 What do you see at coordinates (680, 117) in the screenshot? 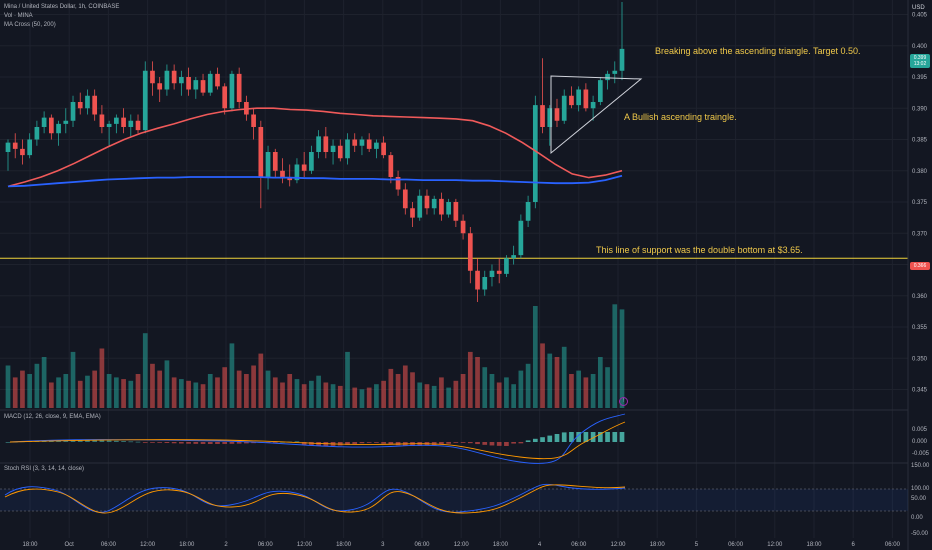
I see `triangle-annotation: A Bullish ascending traingle.` at bounding box center [680, 117].